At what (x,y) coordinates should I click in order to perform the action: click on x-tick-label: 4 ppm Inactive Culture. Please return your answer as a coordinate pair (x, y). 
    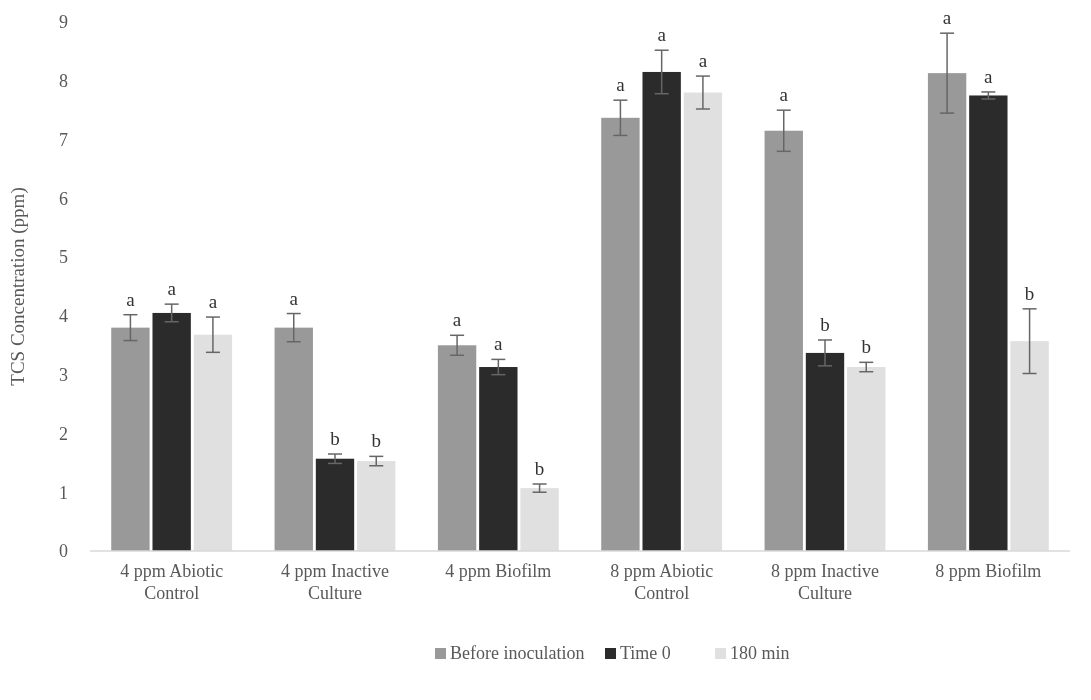
    Looking at the image, I should click on (335, 582).